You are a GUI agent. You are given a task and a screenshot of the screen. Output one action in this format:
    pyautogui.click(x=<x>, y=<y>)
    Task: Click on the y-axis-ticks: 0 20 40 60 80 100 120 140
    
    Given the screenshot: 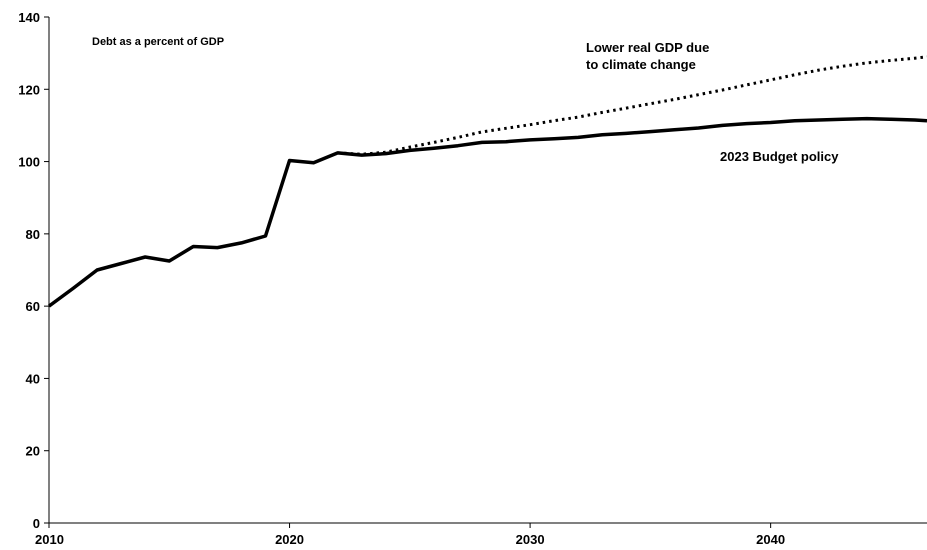 What is the action you would take?
    pyautogui.click(x=33, y=270)
    